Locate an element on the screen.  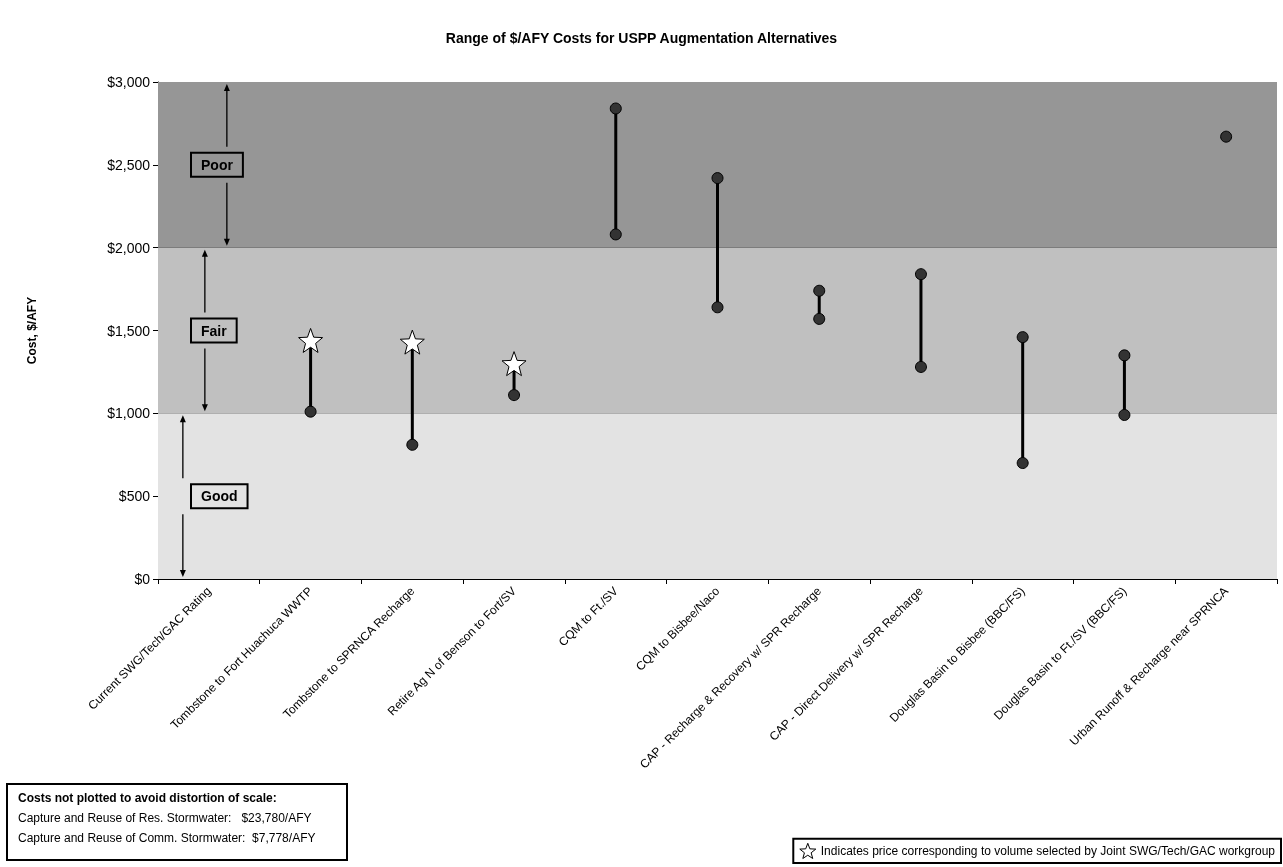
legend-label: Indicates price corresponding to volume selected by Joint SWG/Tech/GAC workgroup is located at coordinates (1048, 850).